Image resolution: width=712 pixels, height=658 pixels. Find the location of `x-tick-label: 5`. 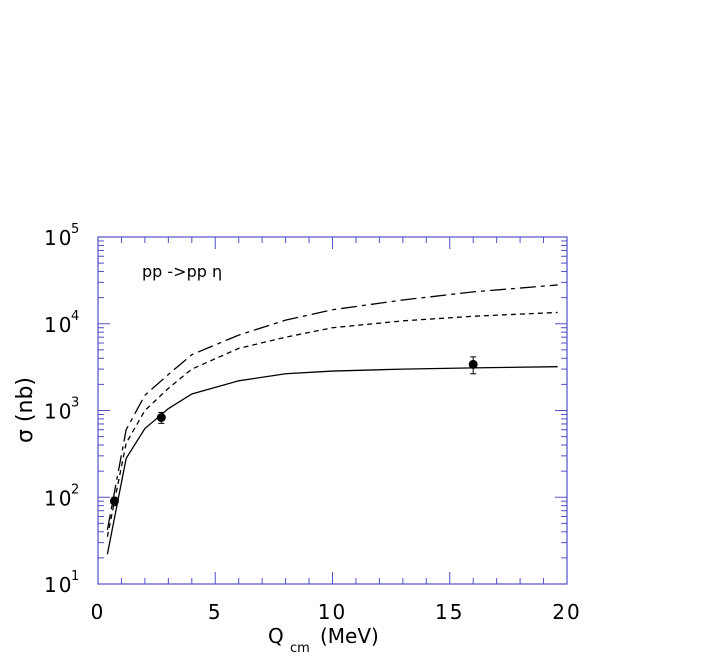

x-tick-label: 5 is located at coordinates (215, 612).